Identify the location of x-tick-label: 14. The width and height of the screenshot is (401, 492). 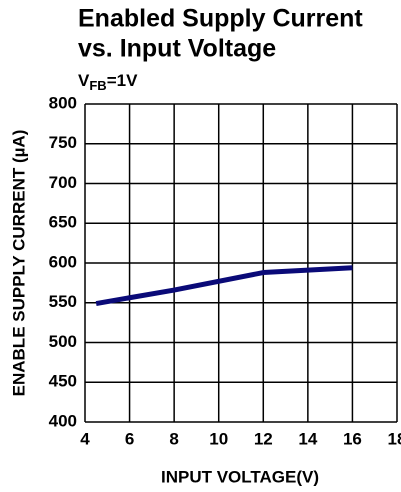
(307, 438).